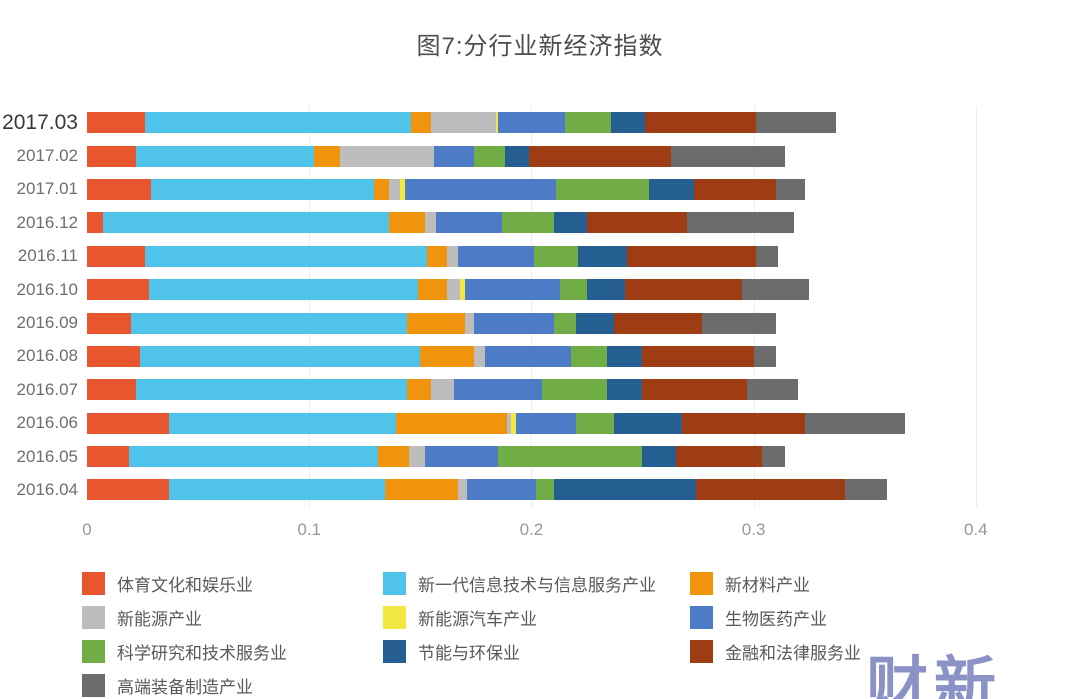 This screenshot has height=699, width=1080. What do you see at coordinates (47, 189) in the screenshot?
I see `y-axis-label: 2017.01` at bounding box center [47, 189].